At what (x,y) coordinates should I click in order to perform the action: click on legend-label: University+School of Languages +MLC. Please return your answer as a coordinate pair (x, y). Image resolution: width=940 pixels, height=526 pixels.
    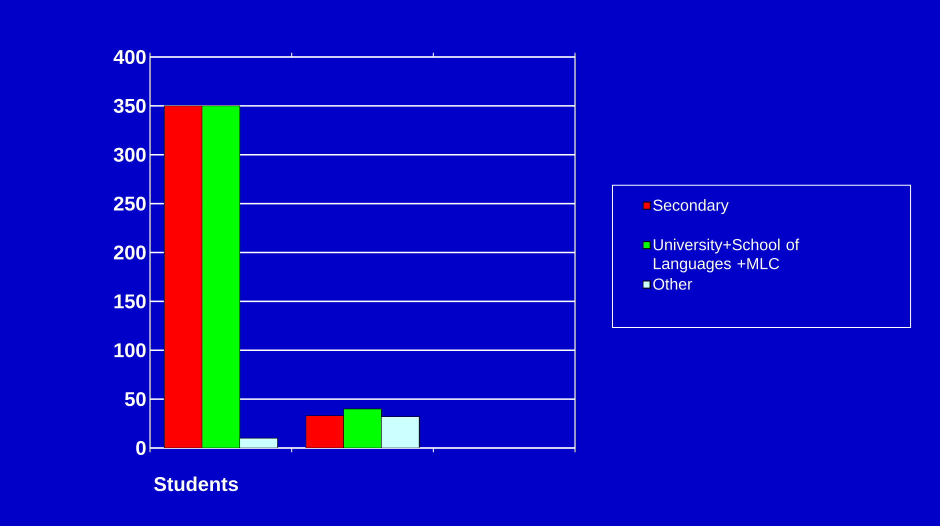
    Looking at the image, I should click on (727, 255).